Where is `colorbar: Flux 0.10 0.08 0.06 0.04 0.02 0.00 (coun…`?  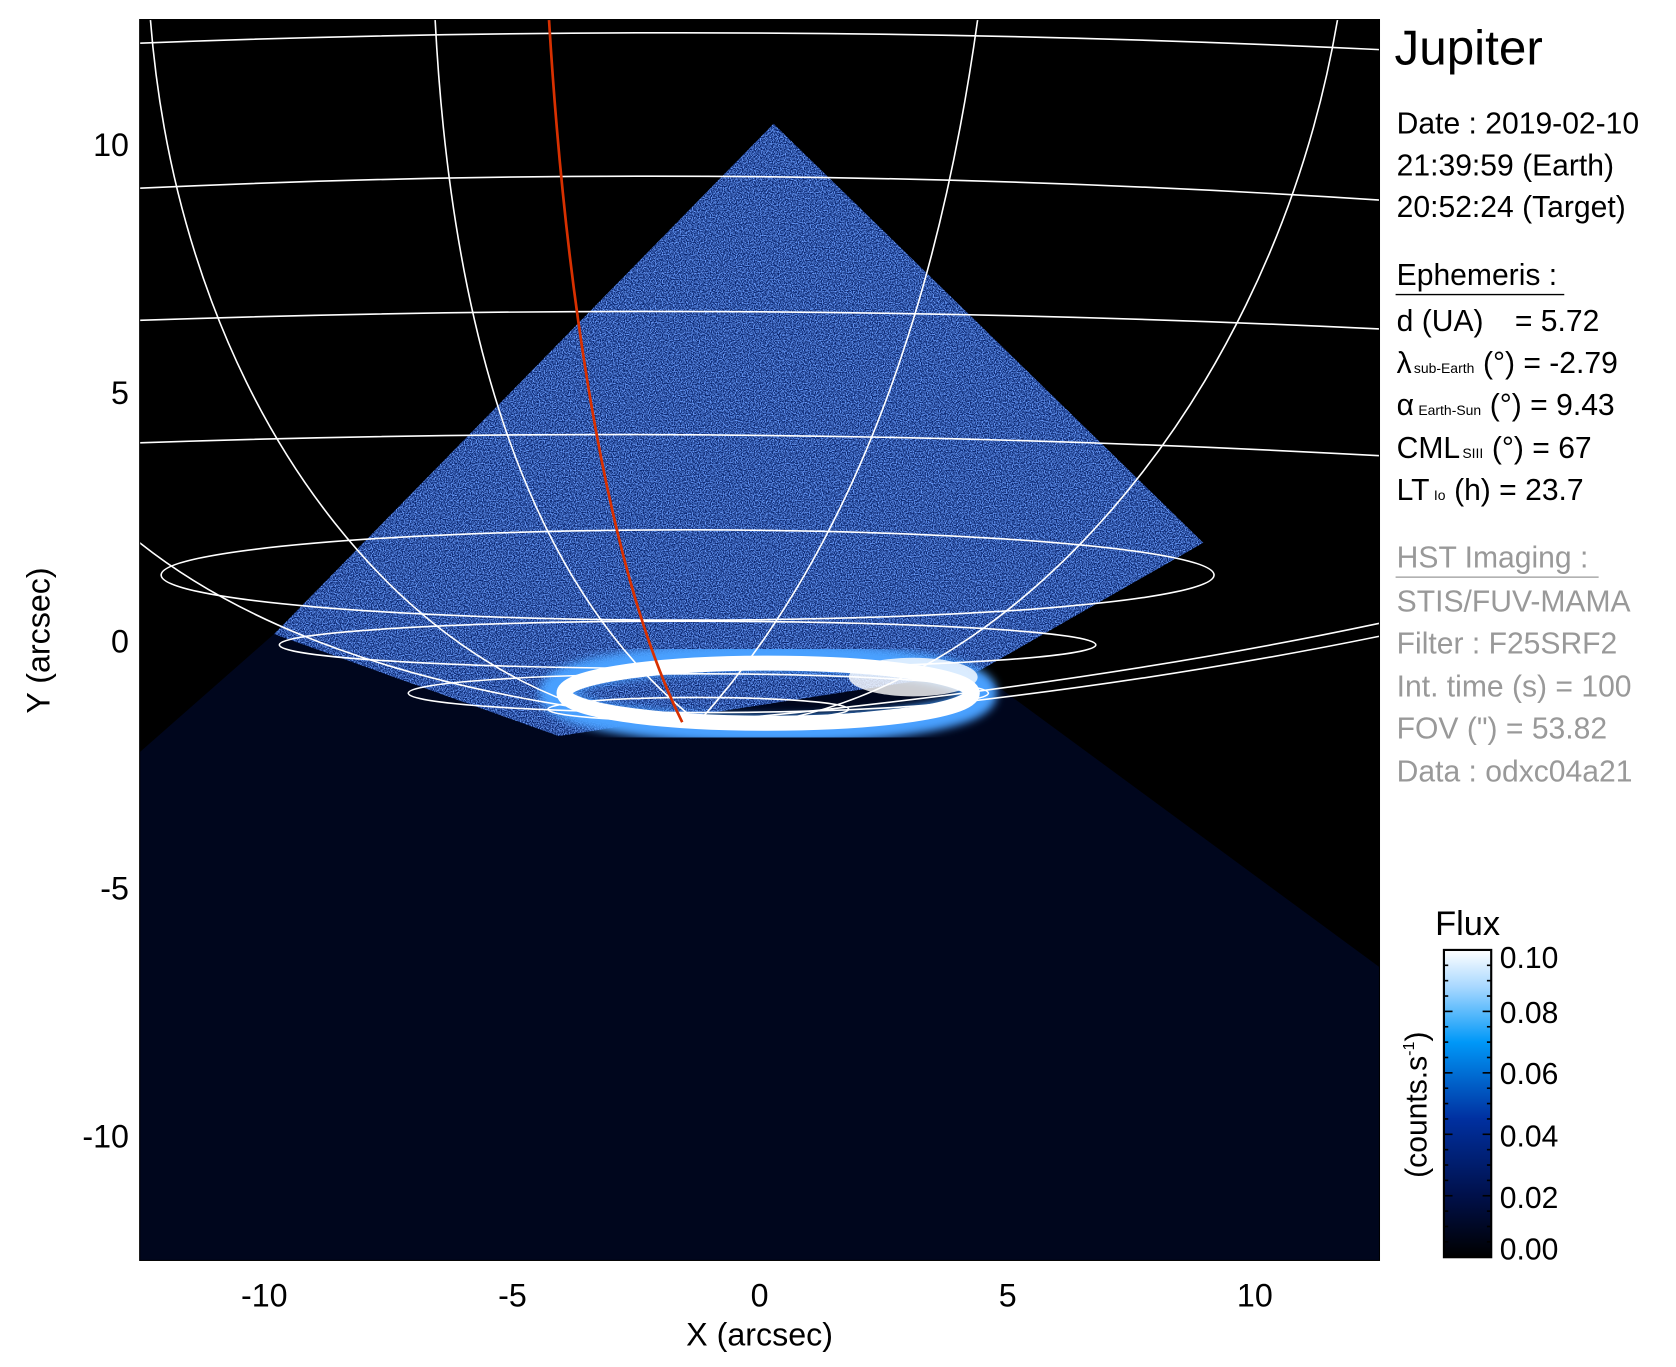 colorbar: Flux 0.10 0.08 0.06 0.04 0.02 0.00 (coun… is located at coordinates (1479, 1085).